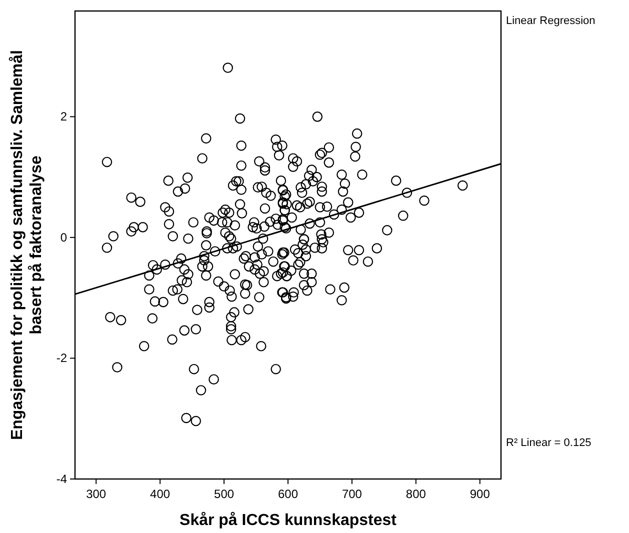 The image size is (629, 533). I want to click on text: R² Linear = 0.125, so click(549, 443).